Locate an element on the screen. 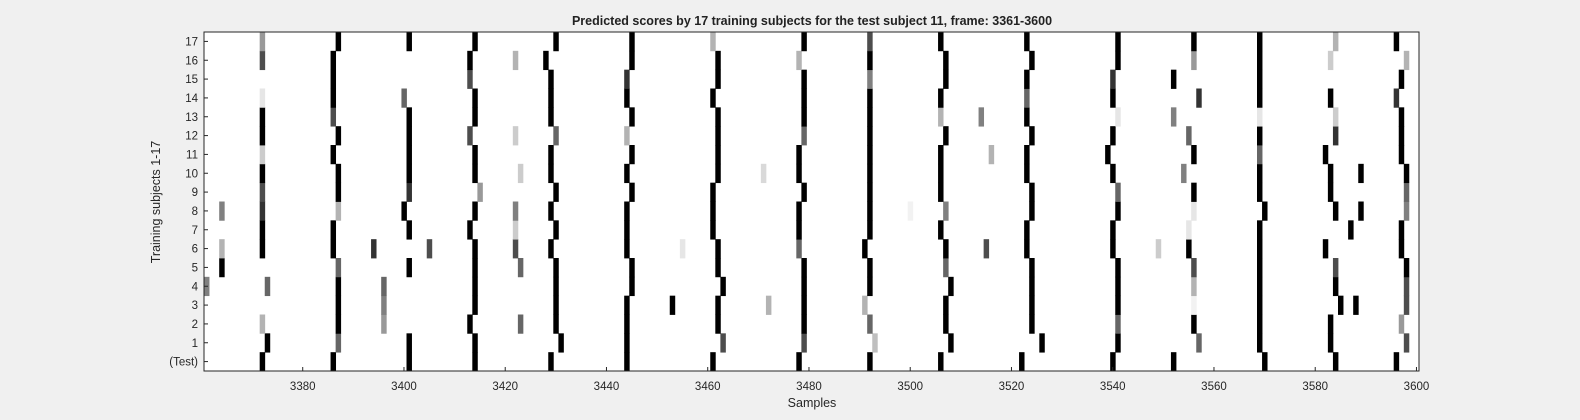 Image resolution: width=1580 pixels, height=420 pixels. x-tick-label: 3420 is located at coordinates (505, 387).